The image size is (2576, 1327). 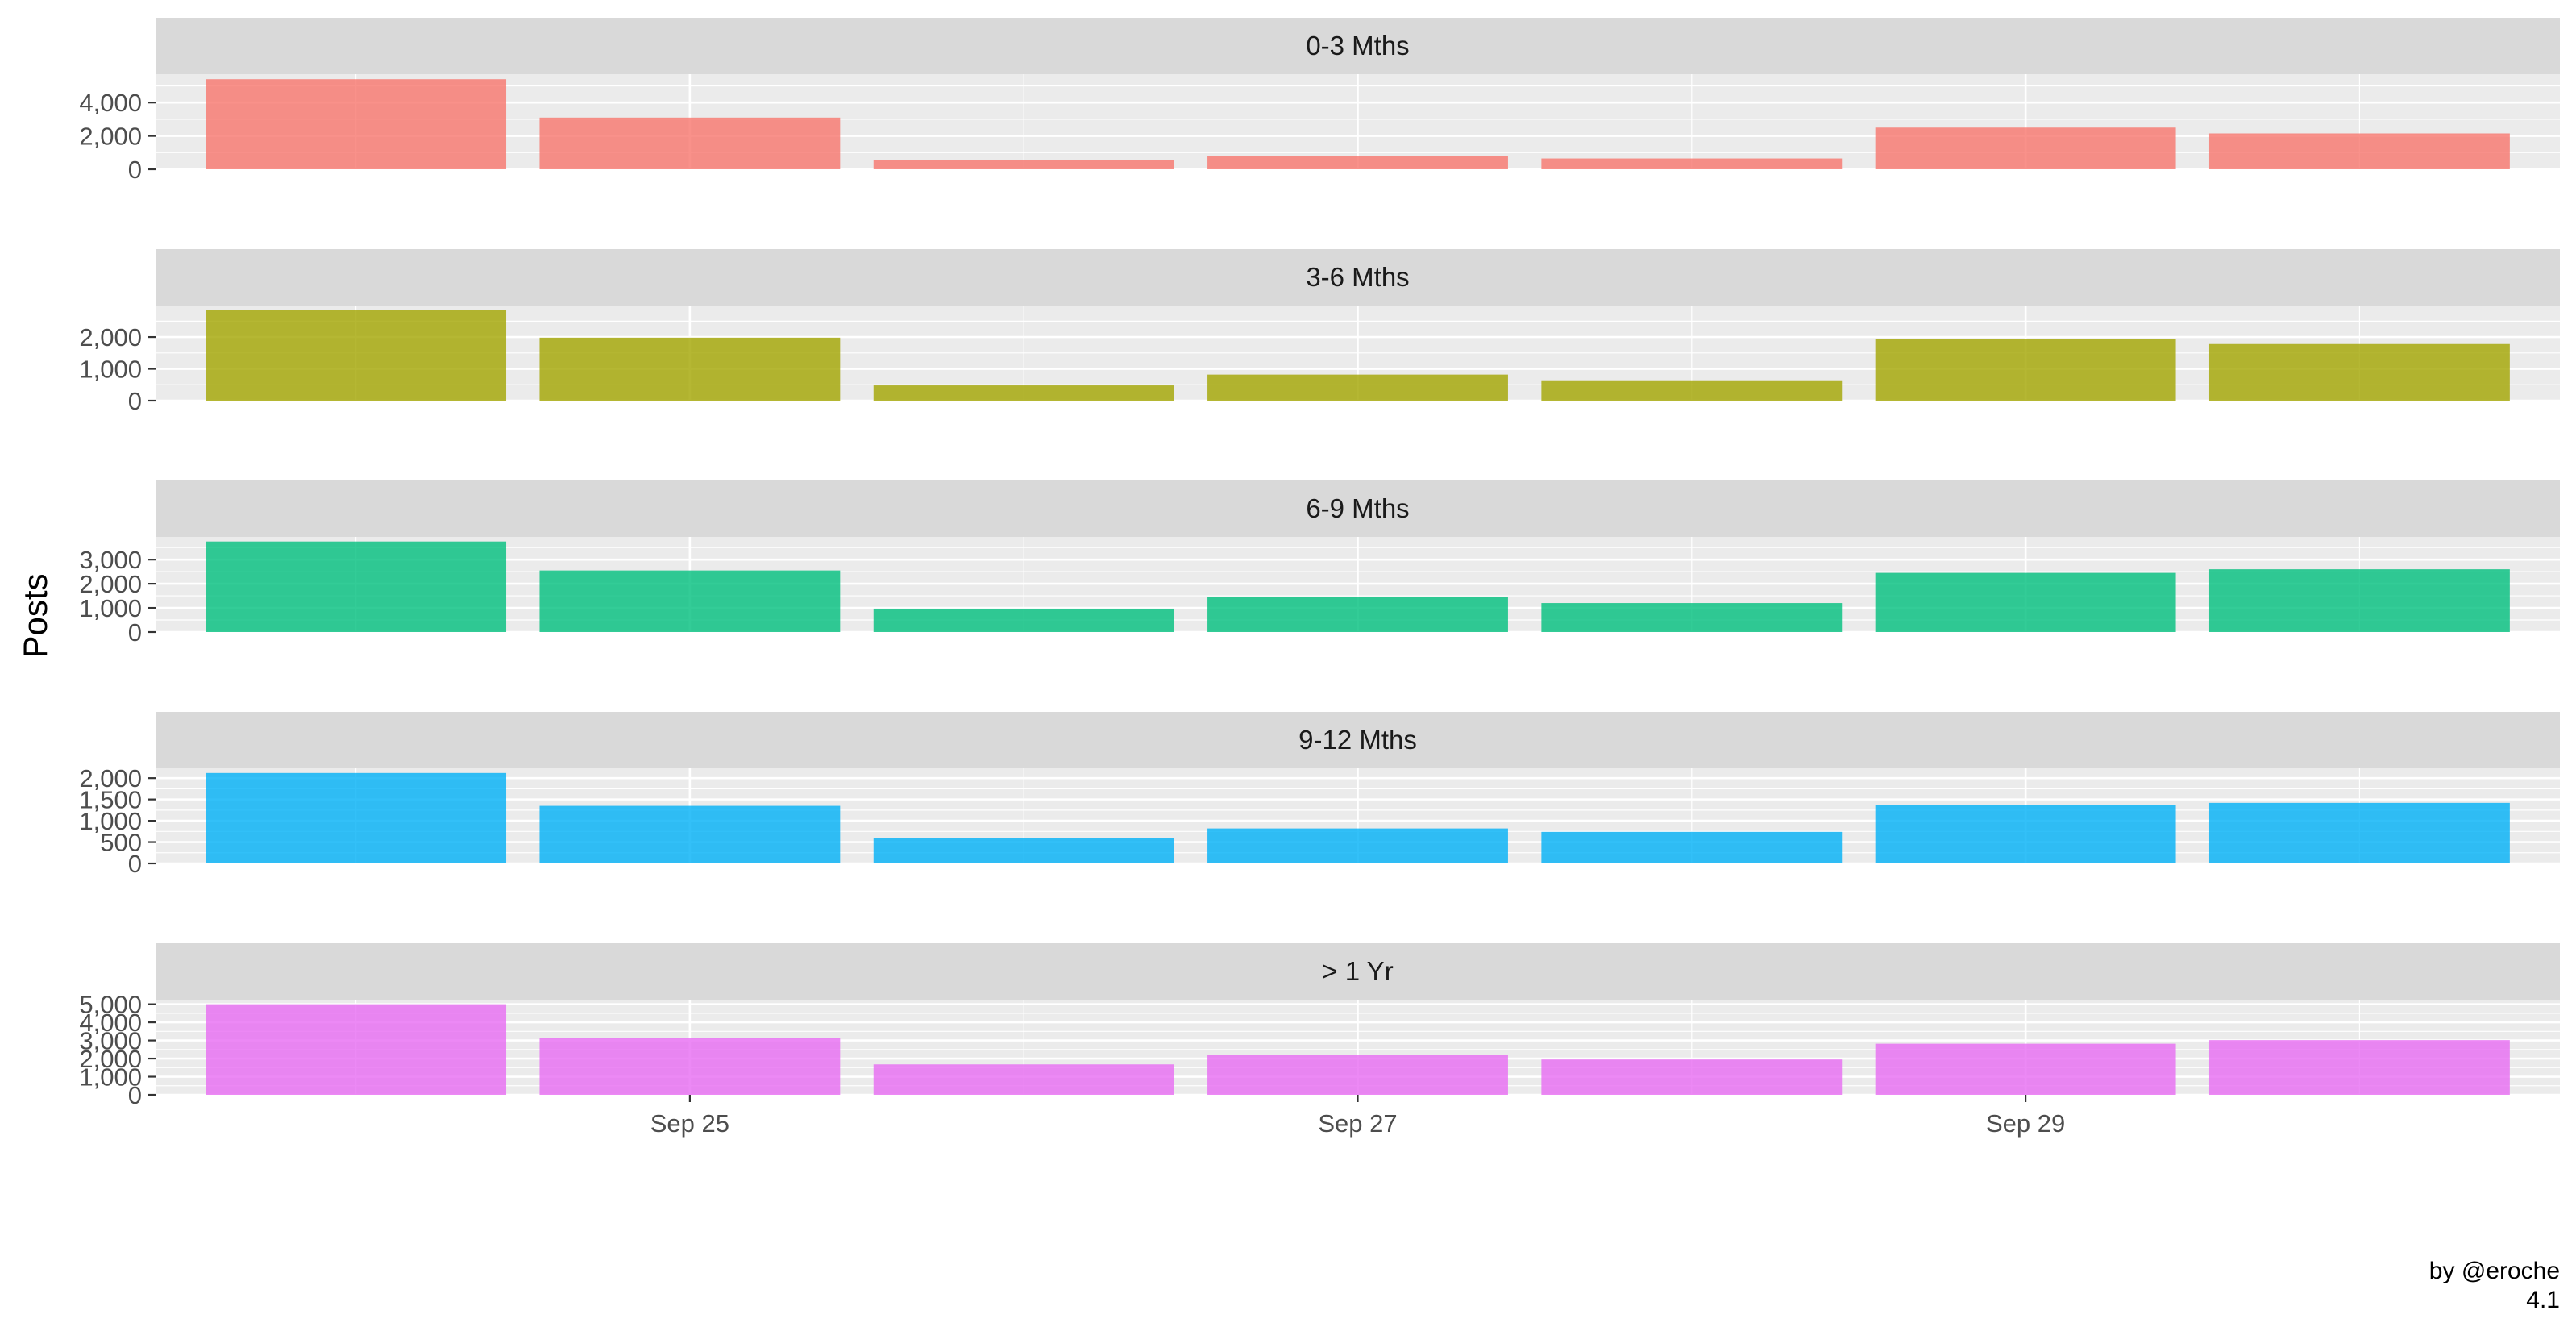 I want to click on x-tick-label: Sep 25, so click(x=689, y=1123).